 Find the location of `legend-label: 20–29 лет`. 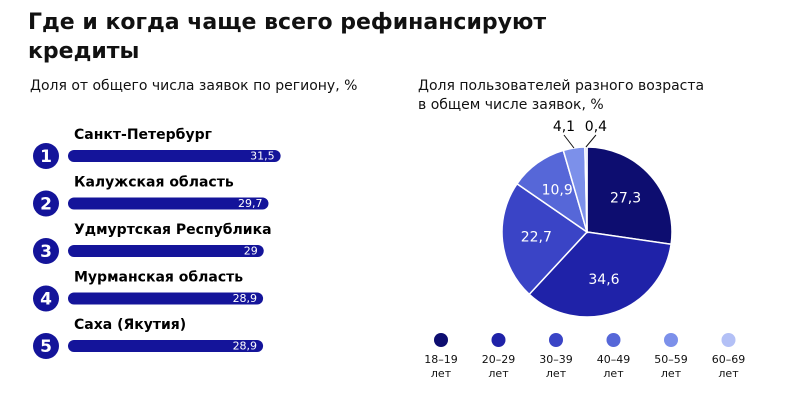

legend-label: 20–29 лет is located at coordinates (498, 366).